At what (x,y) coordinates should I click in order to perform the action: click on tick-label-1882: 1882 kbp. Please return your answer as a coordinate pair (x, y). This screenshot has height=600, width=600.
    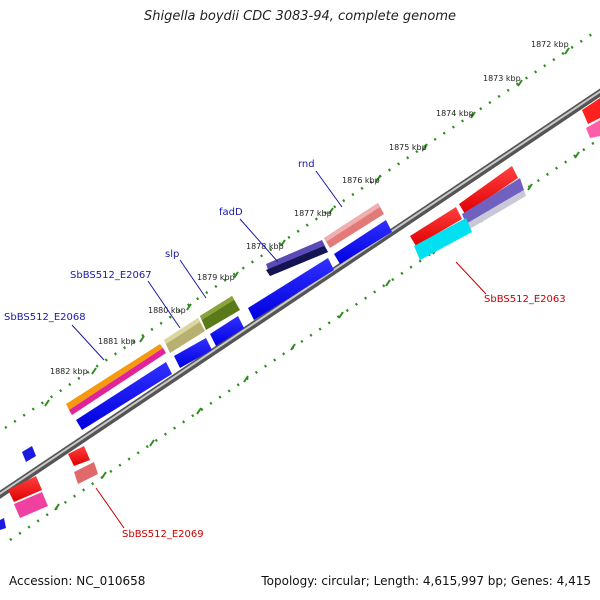
    Looking at the image, I should click on (69, 371).